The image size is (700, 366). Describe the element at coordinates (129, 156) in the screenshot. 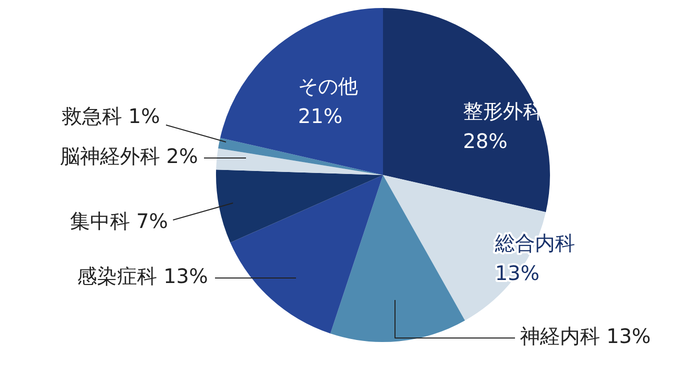

I see `slice-label: 脳神経外科 2%` at that location.